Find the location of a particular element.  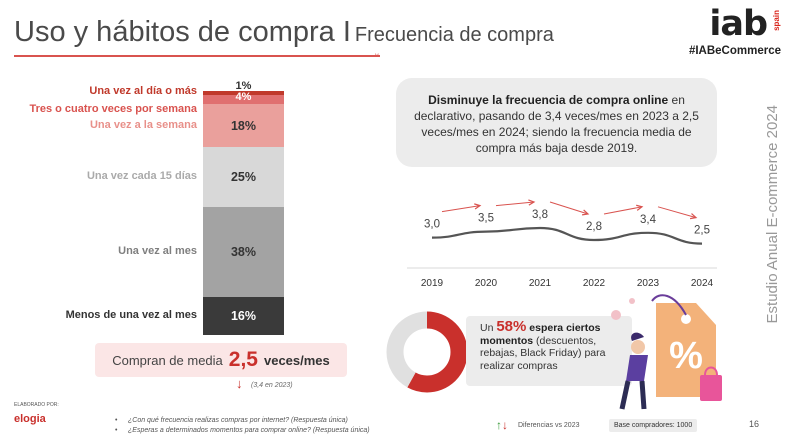

percent-symbol: % is located at coordinates (686, 356).